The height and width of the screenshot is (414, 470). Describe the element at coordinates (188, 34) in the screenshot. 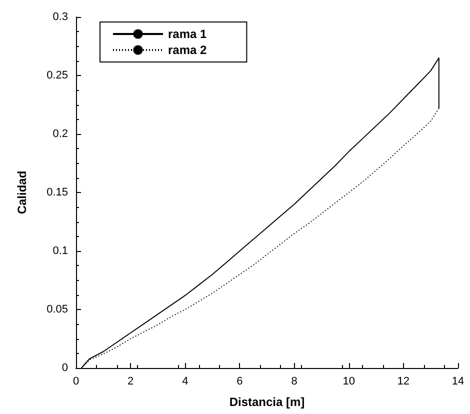

I see `legend-label: rama 1` at that location.